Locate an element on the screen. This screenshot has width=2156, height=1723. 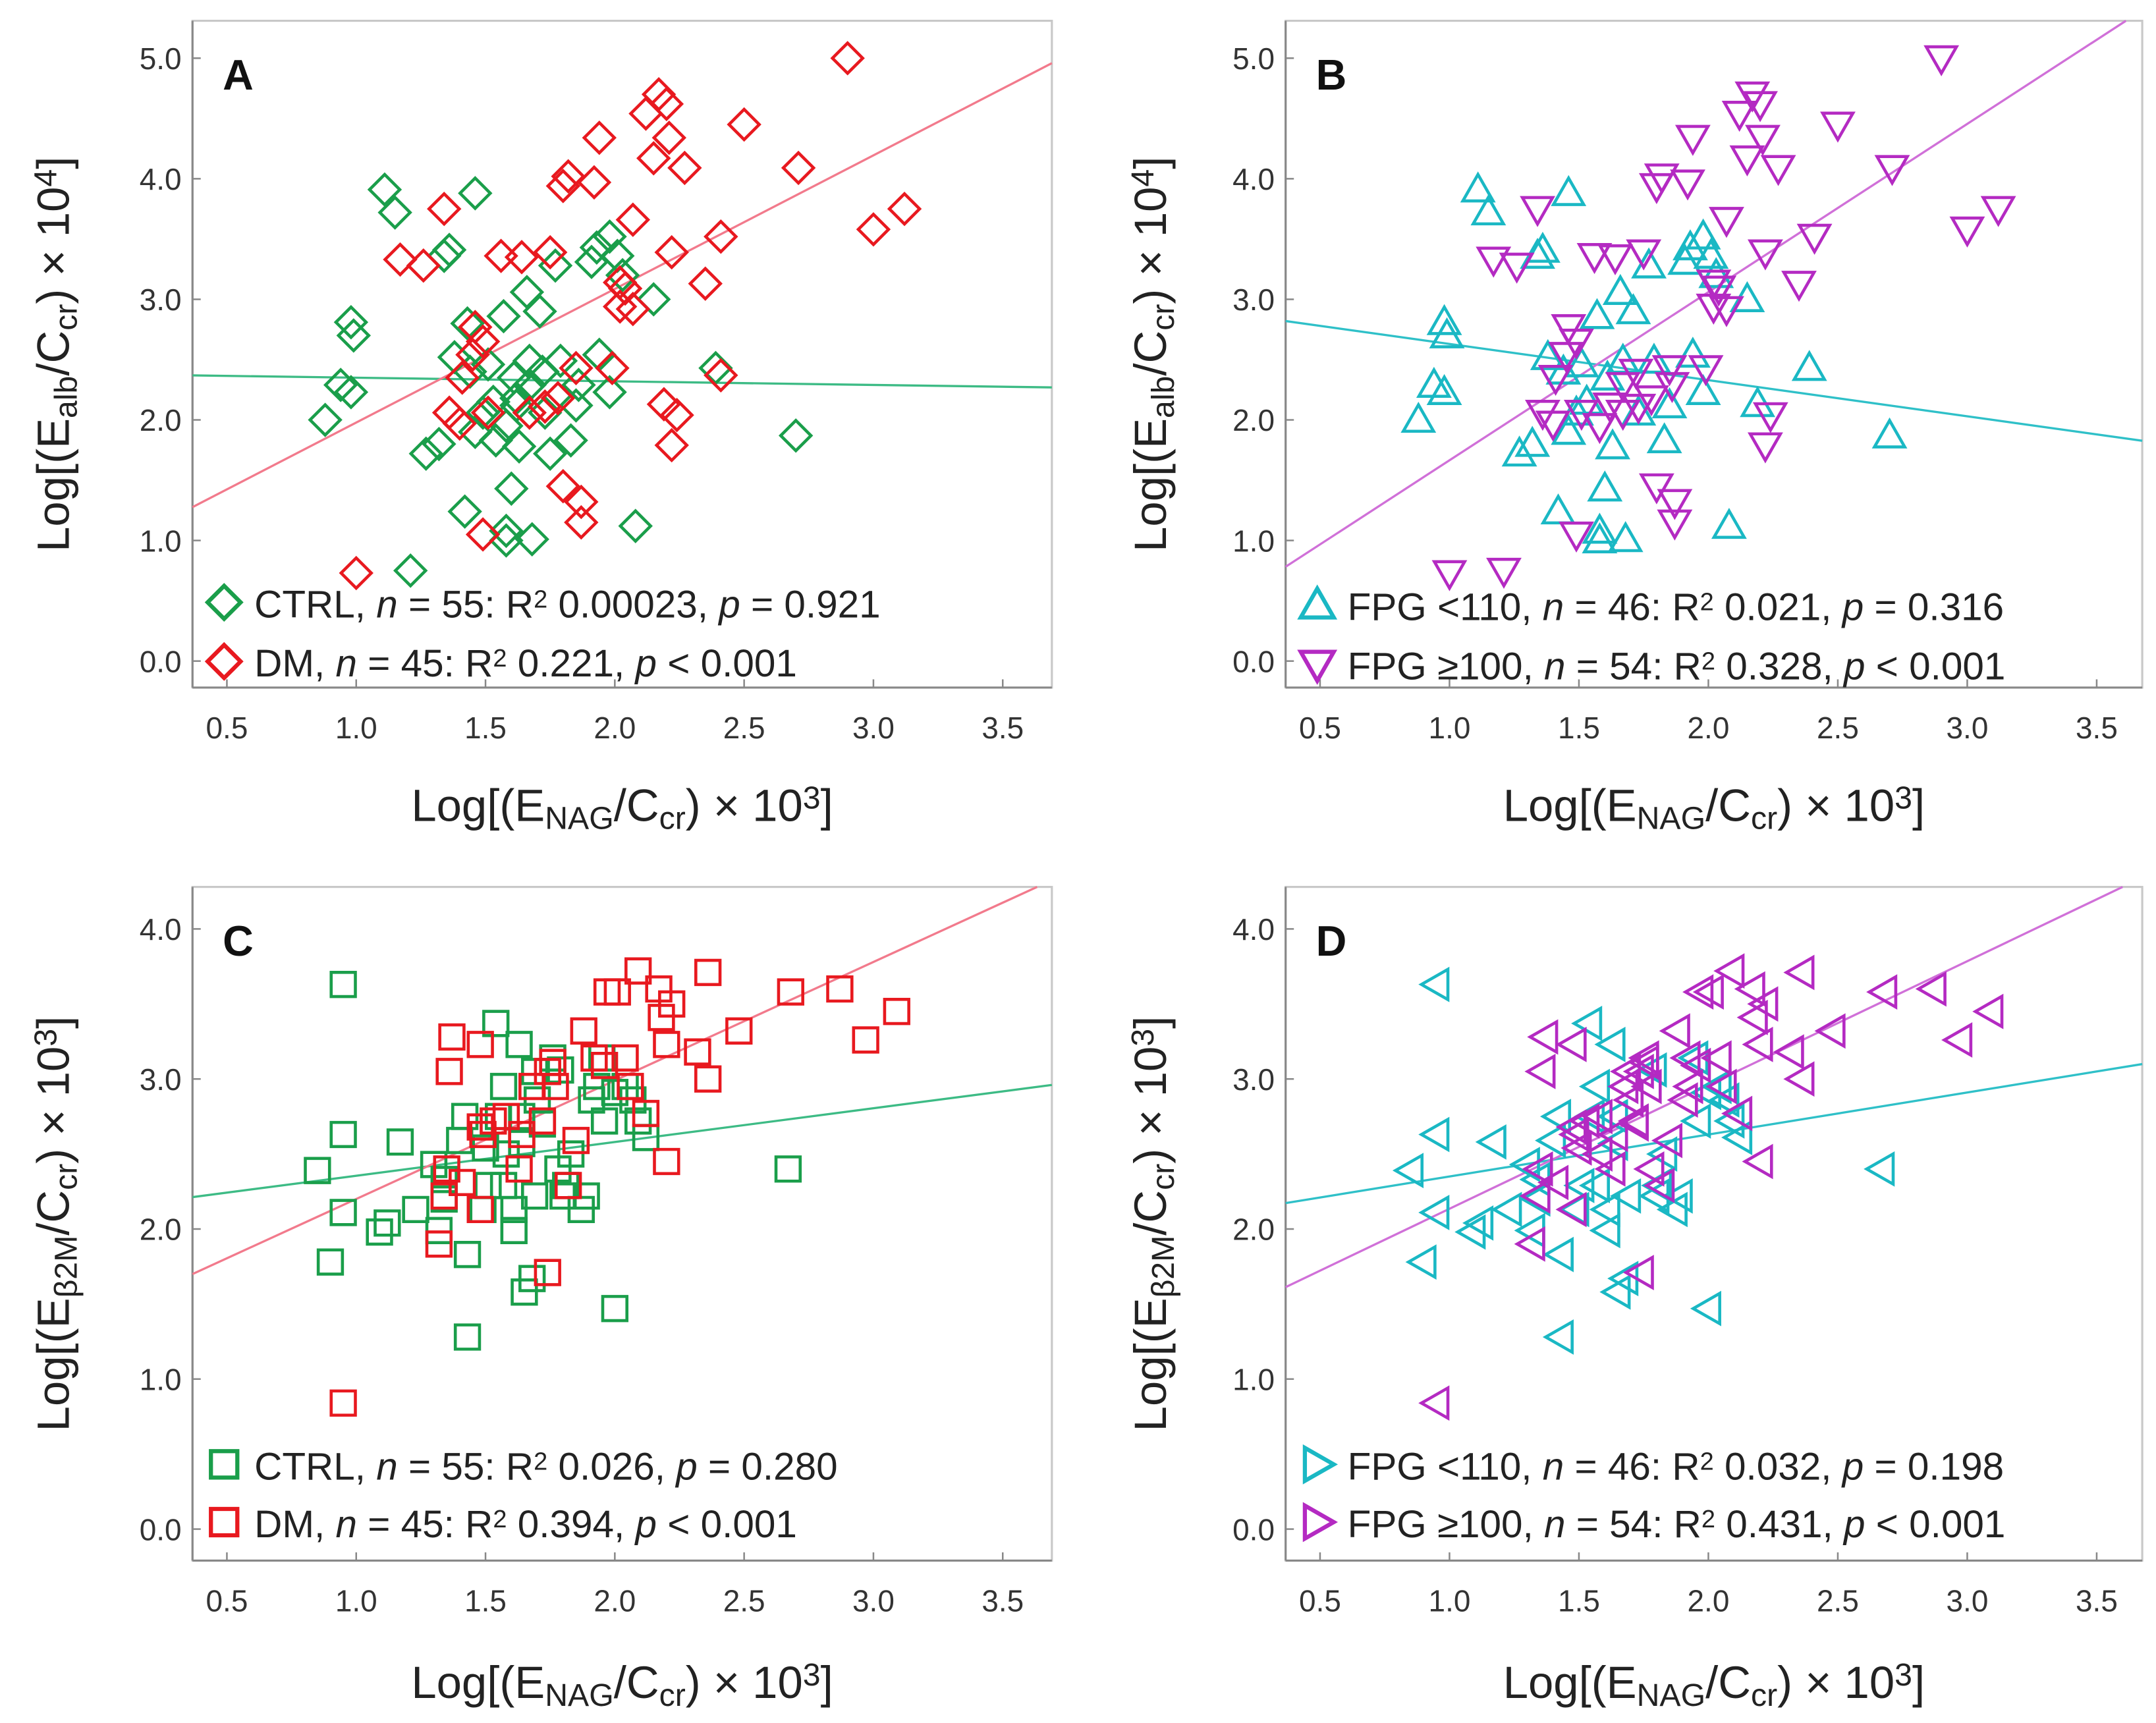
label-subscript: NAG is located at coordinates (579, 1695).